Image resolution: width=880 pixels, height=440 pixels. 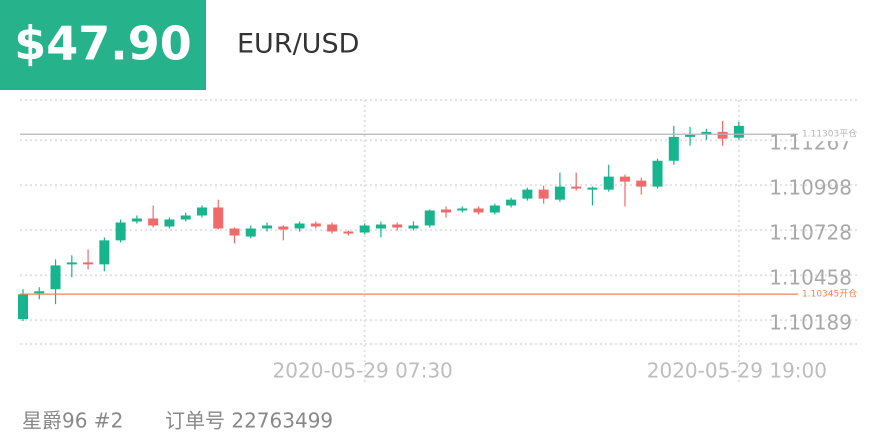 I want to click on account: 星爵96 #2, so click(x=72, y=421).